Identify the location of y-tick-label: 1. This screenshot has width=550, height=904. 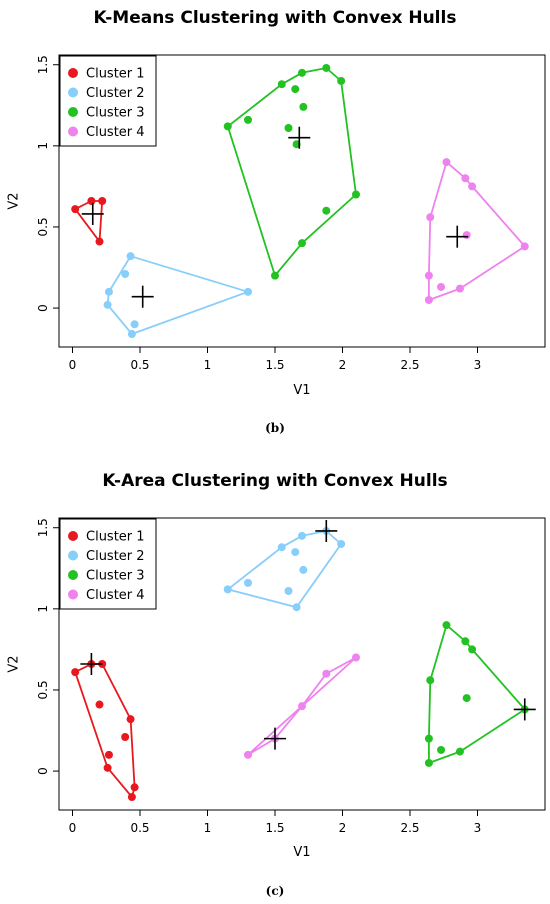
(43, 609).